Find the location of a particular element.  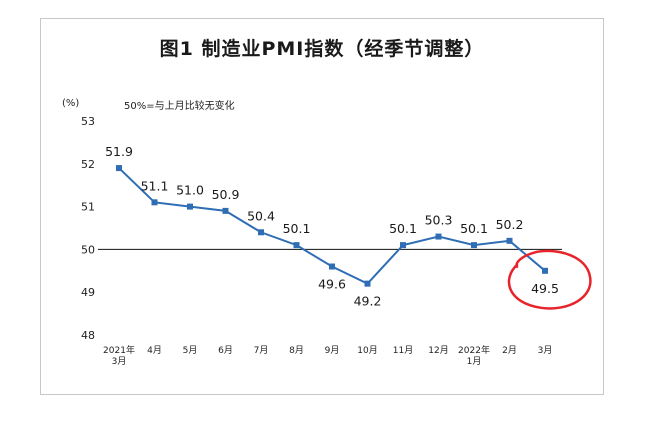

y-tick-label: 48 is located at coordinates (88, 335).